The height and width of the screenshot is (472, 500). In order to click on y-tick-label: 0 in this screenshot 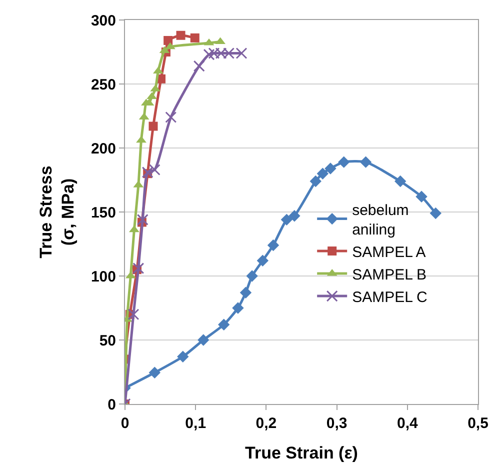, I will do `click(112, 405)`.